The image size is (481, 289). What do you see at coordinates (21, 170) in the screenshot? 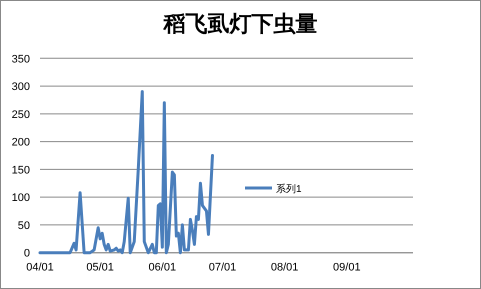
I see `y-tick-label: 150` at bounding box center [21, 170].